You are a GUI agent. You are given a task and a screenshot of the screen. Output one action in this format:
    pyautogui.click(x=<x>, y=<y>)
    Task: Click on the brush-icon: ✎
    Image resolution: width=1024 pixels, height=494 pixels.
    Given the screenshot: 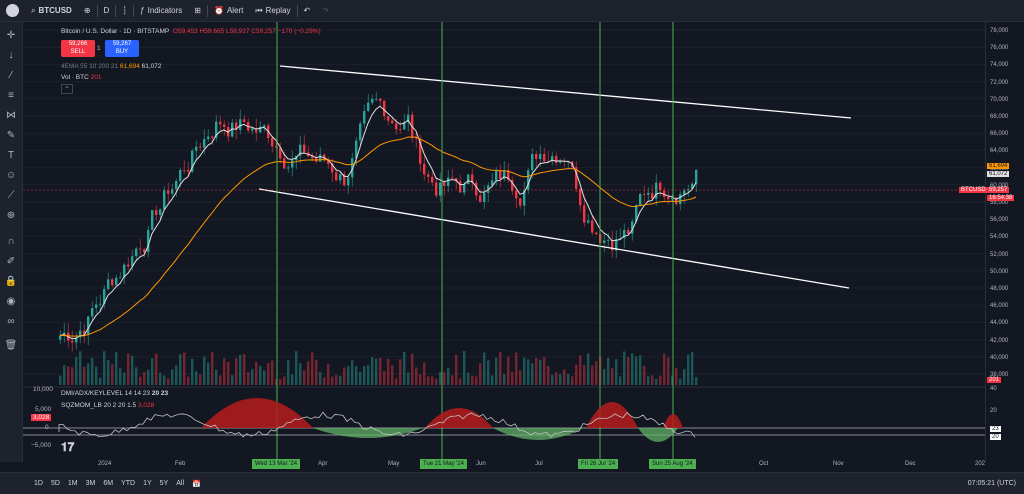 What is the action you would take?
    pyautogui.click(x=11, y=135)
    